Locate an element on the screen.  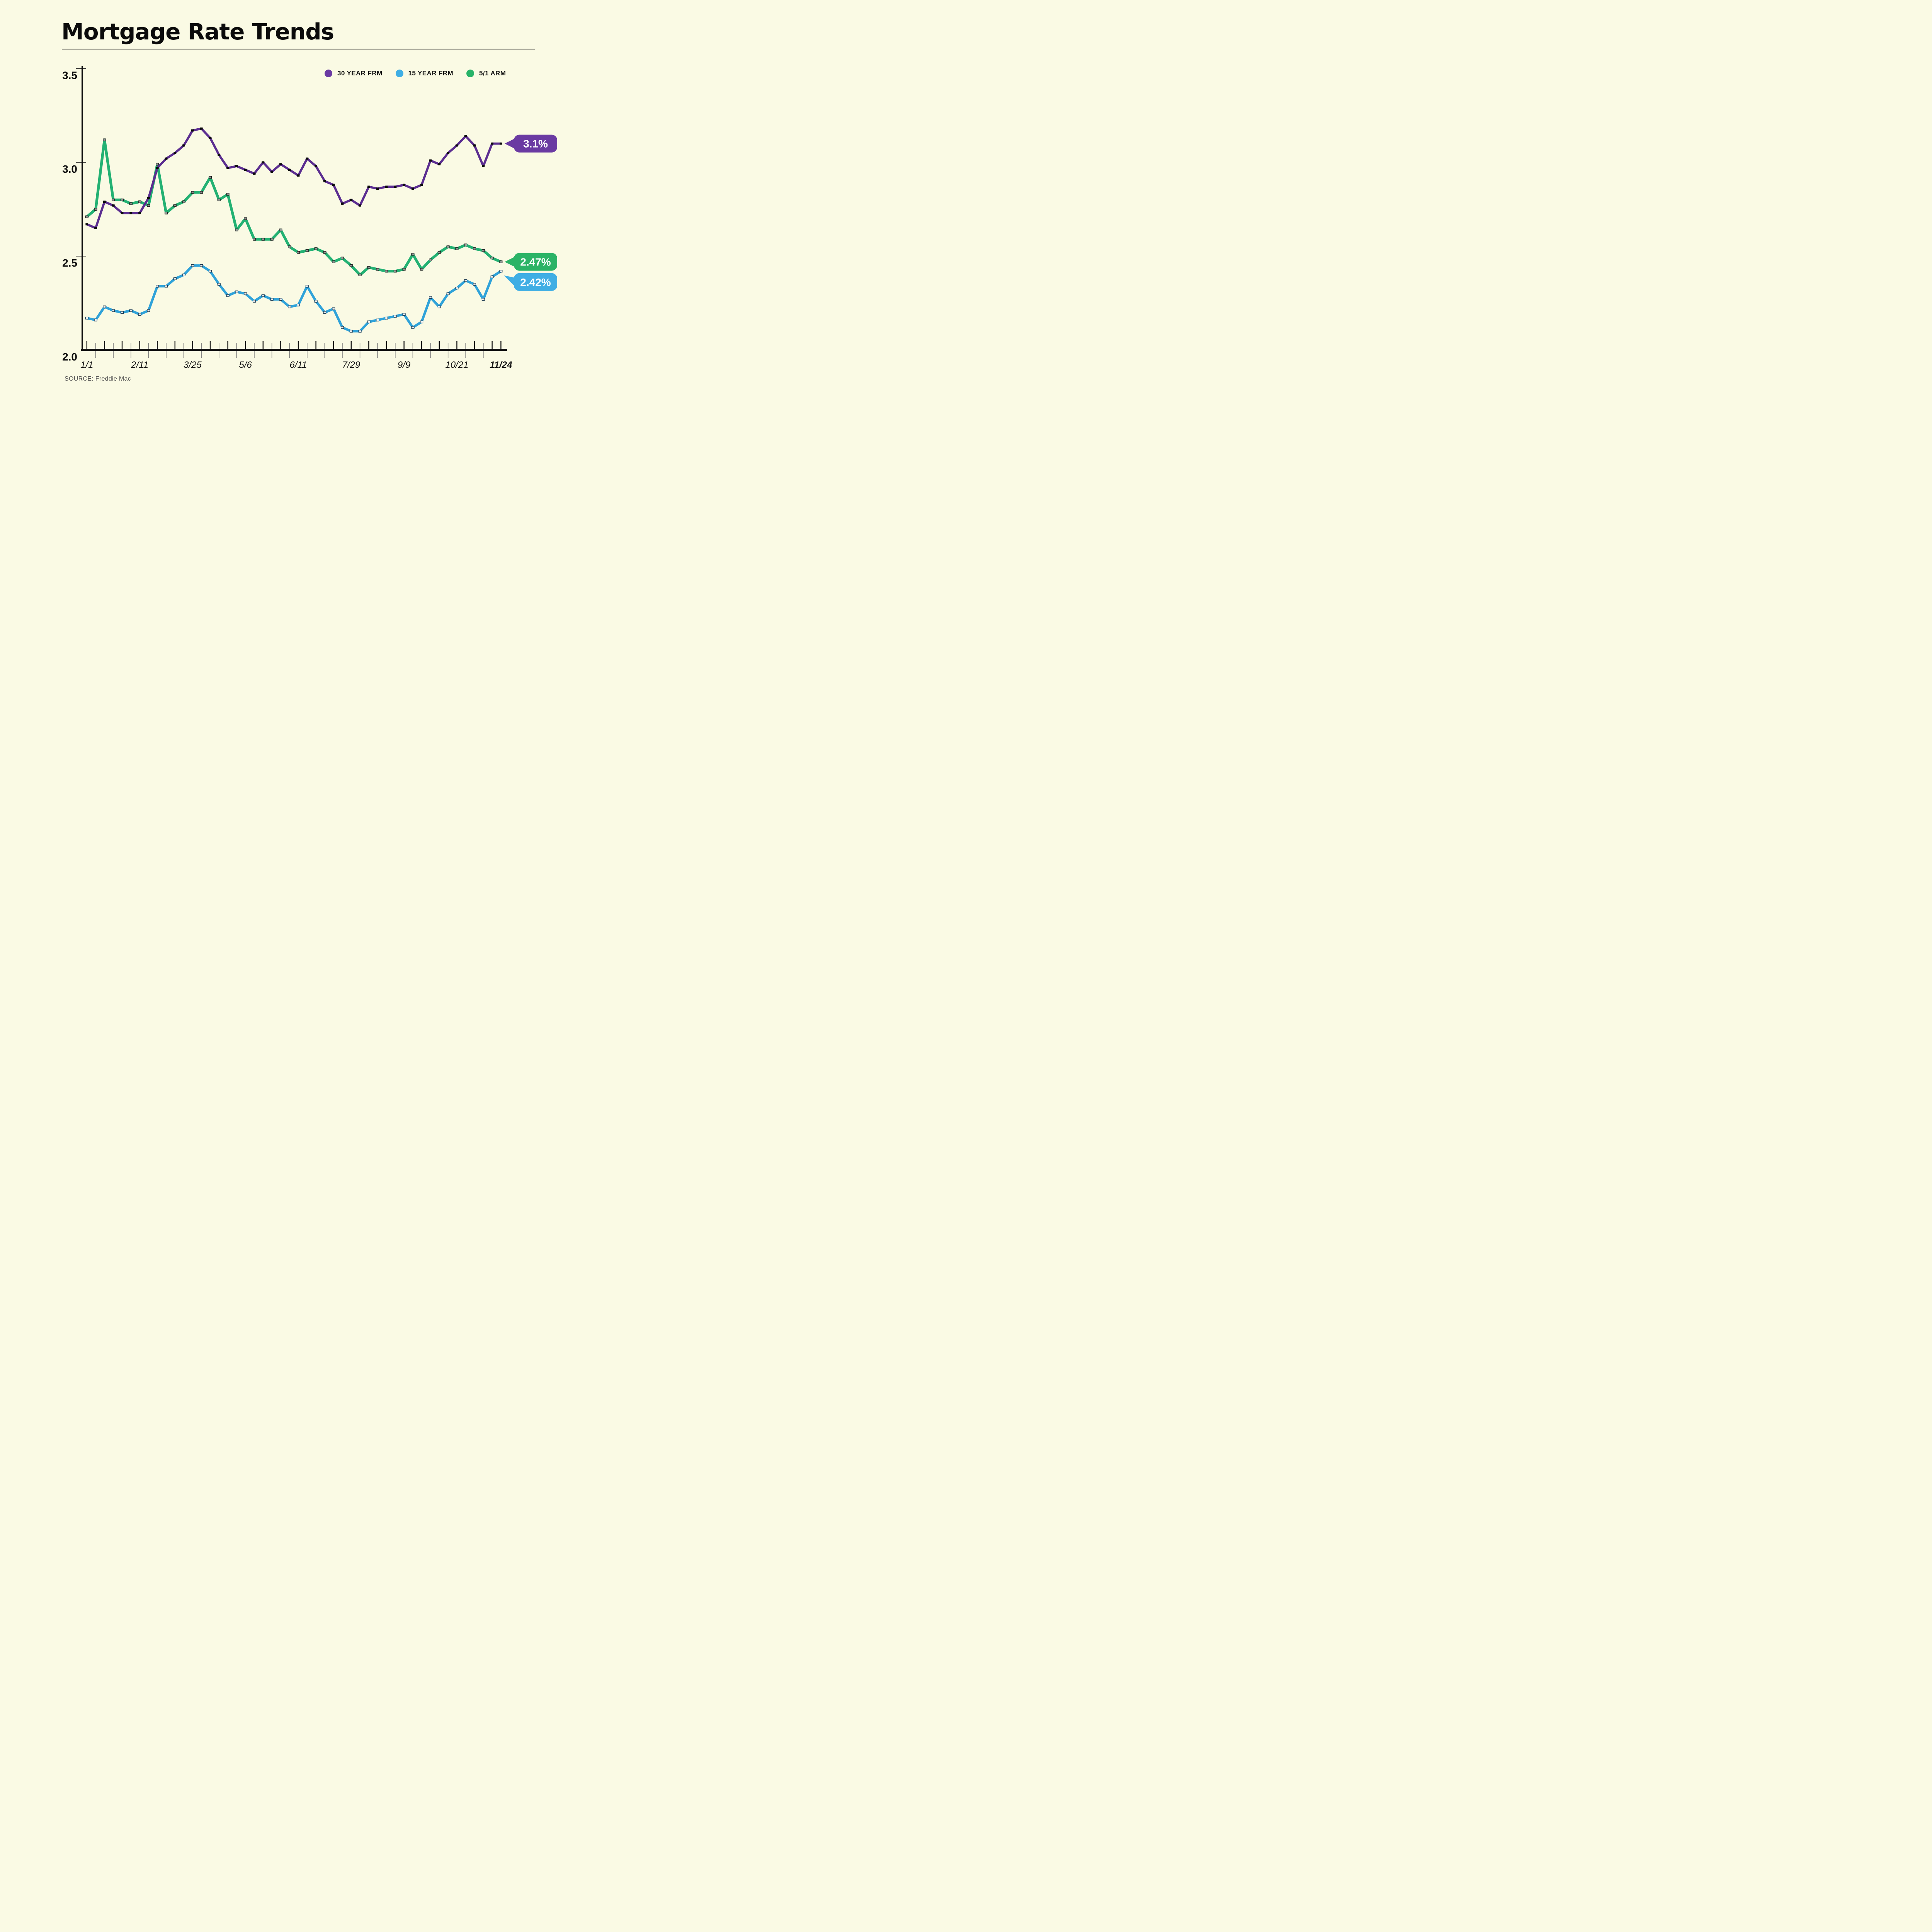
series-line-15-year-frm is located at coordinates (294, 298).